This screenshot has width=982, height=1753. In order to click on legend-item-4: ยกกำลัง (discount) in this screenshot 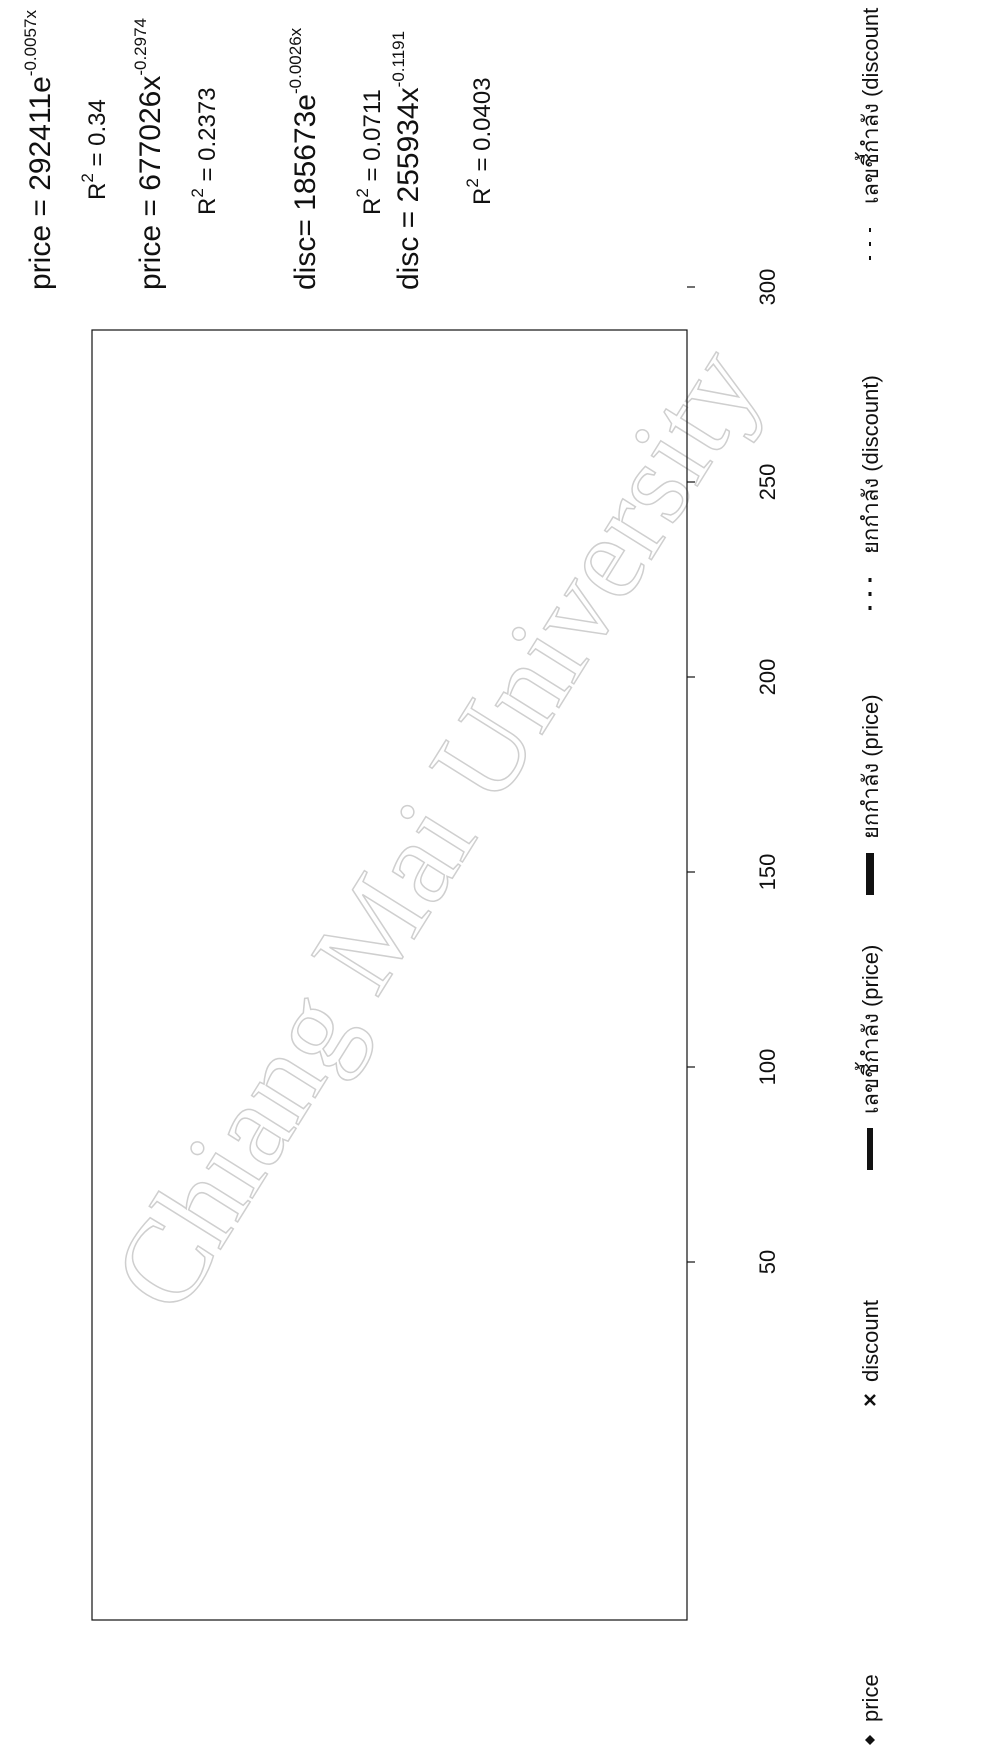, I will do `click(870, 492)`.